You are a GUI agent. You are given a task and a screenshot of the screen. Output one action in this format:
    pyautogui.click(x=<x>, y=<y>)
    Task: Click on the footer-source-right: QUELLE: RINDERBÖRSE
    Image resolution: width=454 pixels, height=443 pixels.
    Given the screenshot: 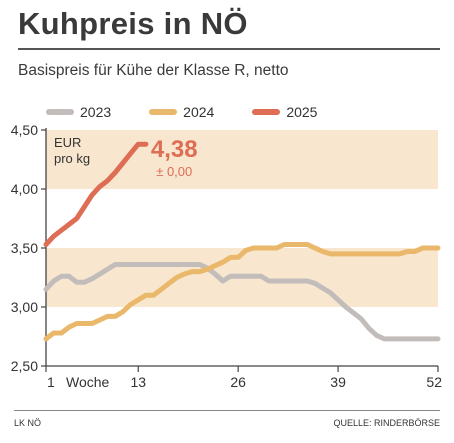 What is the action you would take?
    pyautogui.click(x=386, y=423)
    